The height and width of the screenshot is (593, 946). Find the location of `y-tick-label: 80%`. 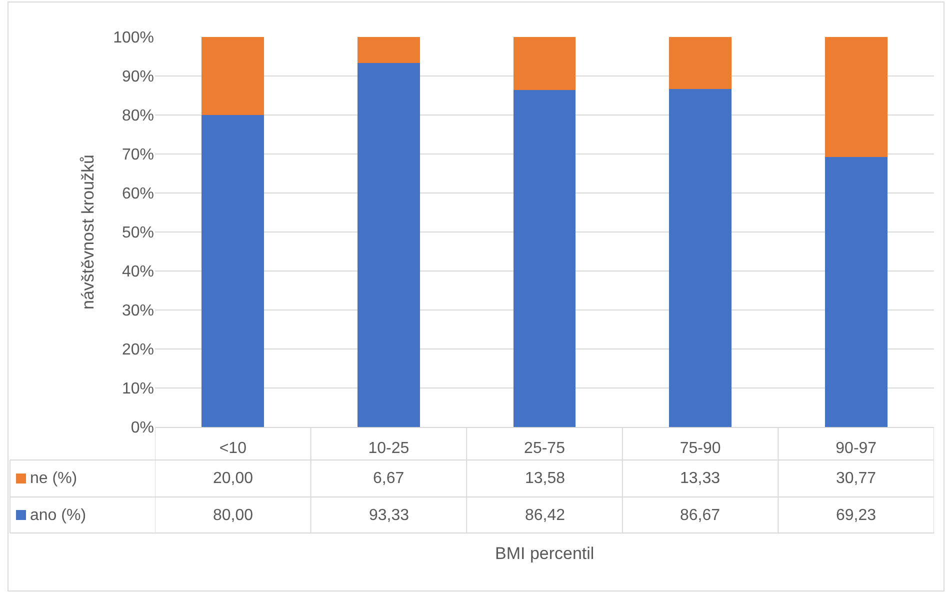

y-tick-label: 80% is located at coordinates (138, 116).